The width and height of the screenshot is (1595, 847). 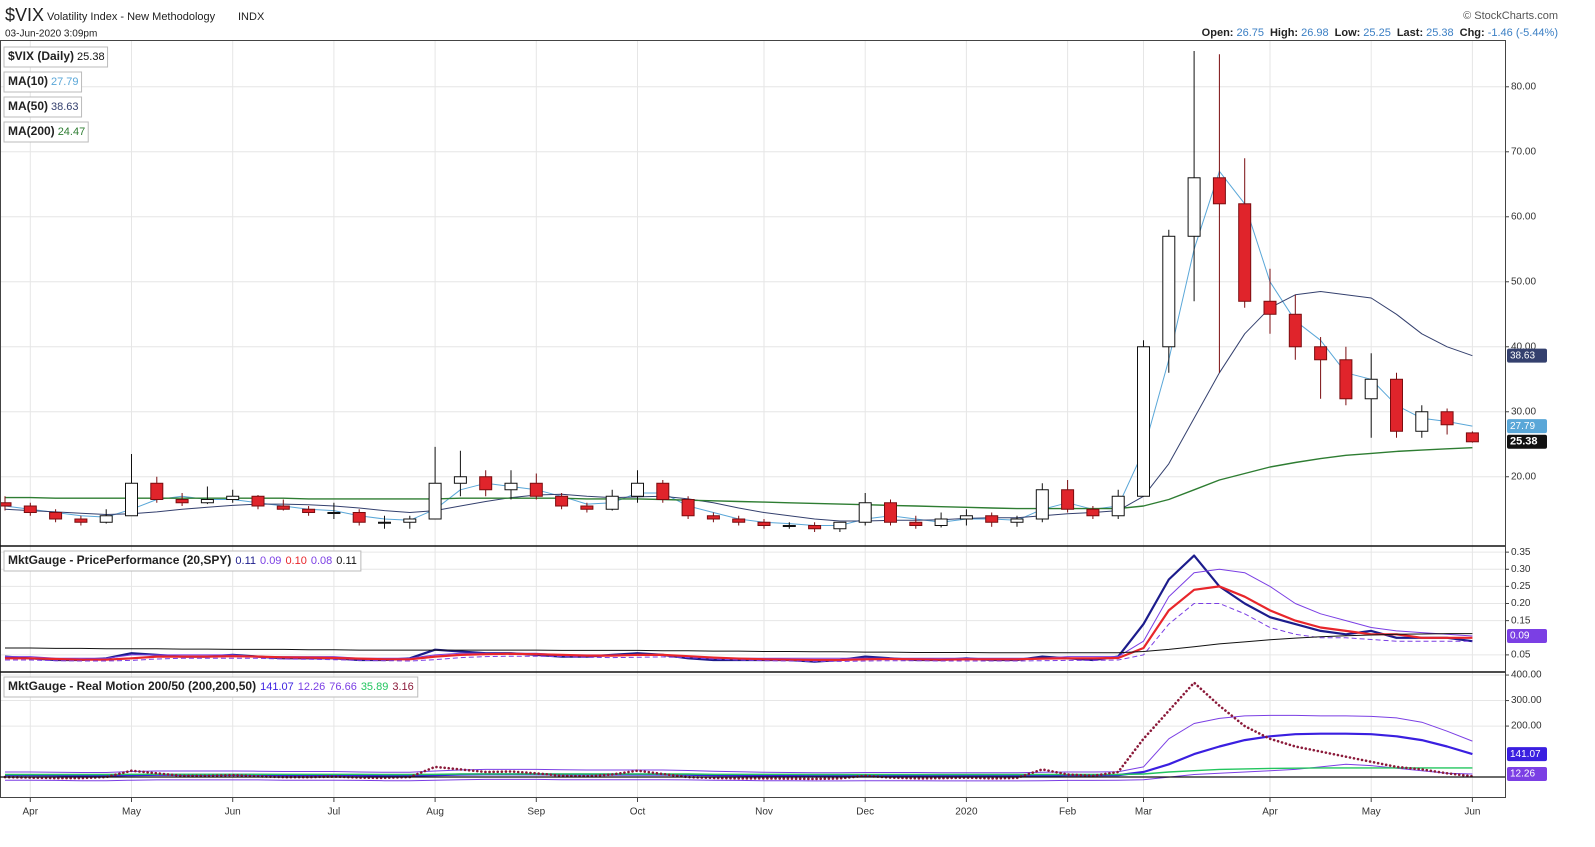 What do you see at coordinates (1523, 151) in the screenshot?
I see `y-tick-label: 70.00` at bounding box center [1523, 151].